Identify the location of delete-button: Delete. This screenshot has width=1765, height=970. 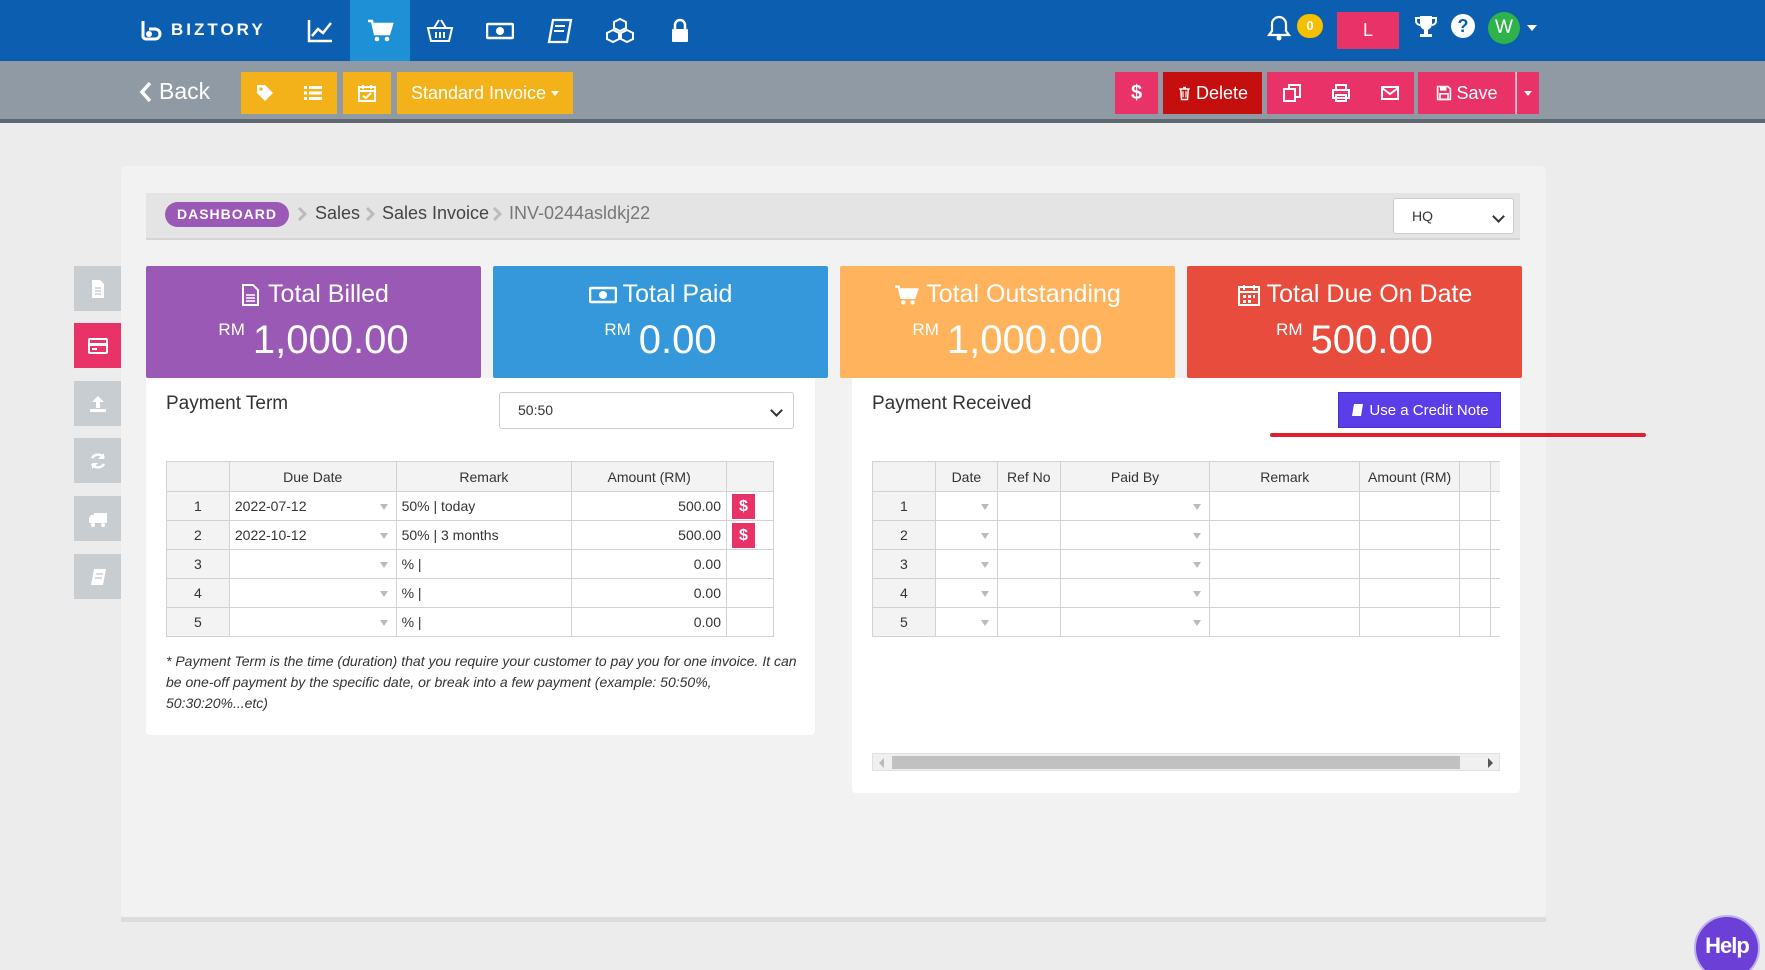
(1212, 93).